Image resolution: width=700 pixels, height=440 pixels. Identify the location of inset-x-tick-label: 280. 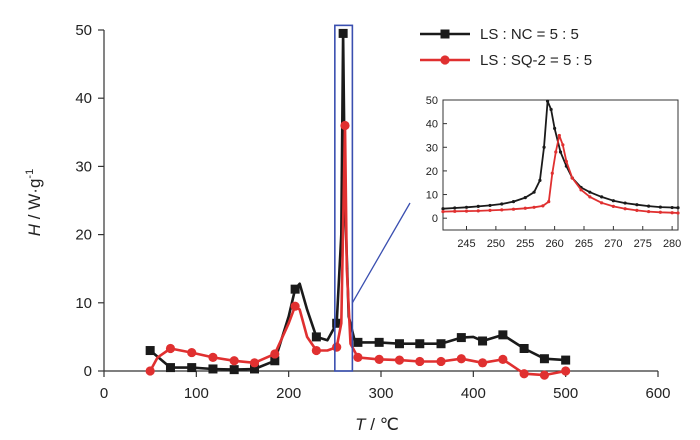
(672, 244).